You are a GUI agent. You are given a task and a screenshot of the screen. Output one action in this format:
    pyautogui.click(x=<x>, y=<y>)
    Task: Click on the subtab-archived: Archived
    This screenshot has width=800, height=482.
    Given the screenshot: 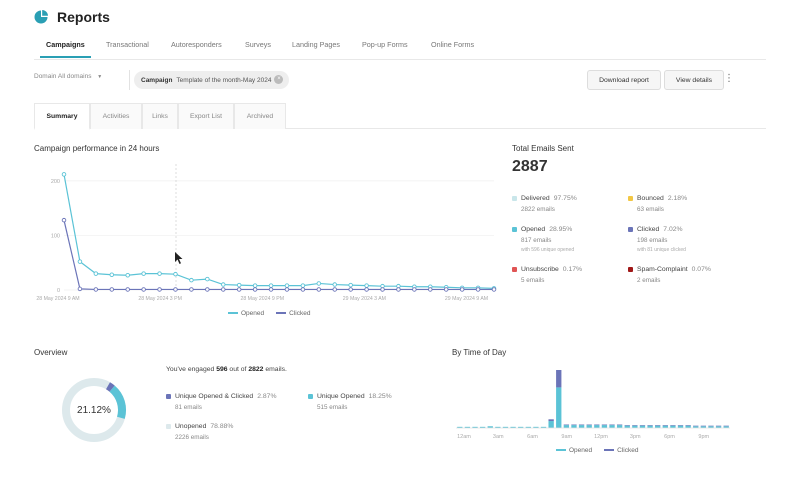 What is the action you would take?
    pyautogui.click(x=260, y=116)
    